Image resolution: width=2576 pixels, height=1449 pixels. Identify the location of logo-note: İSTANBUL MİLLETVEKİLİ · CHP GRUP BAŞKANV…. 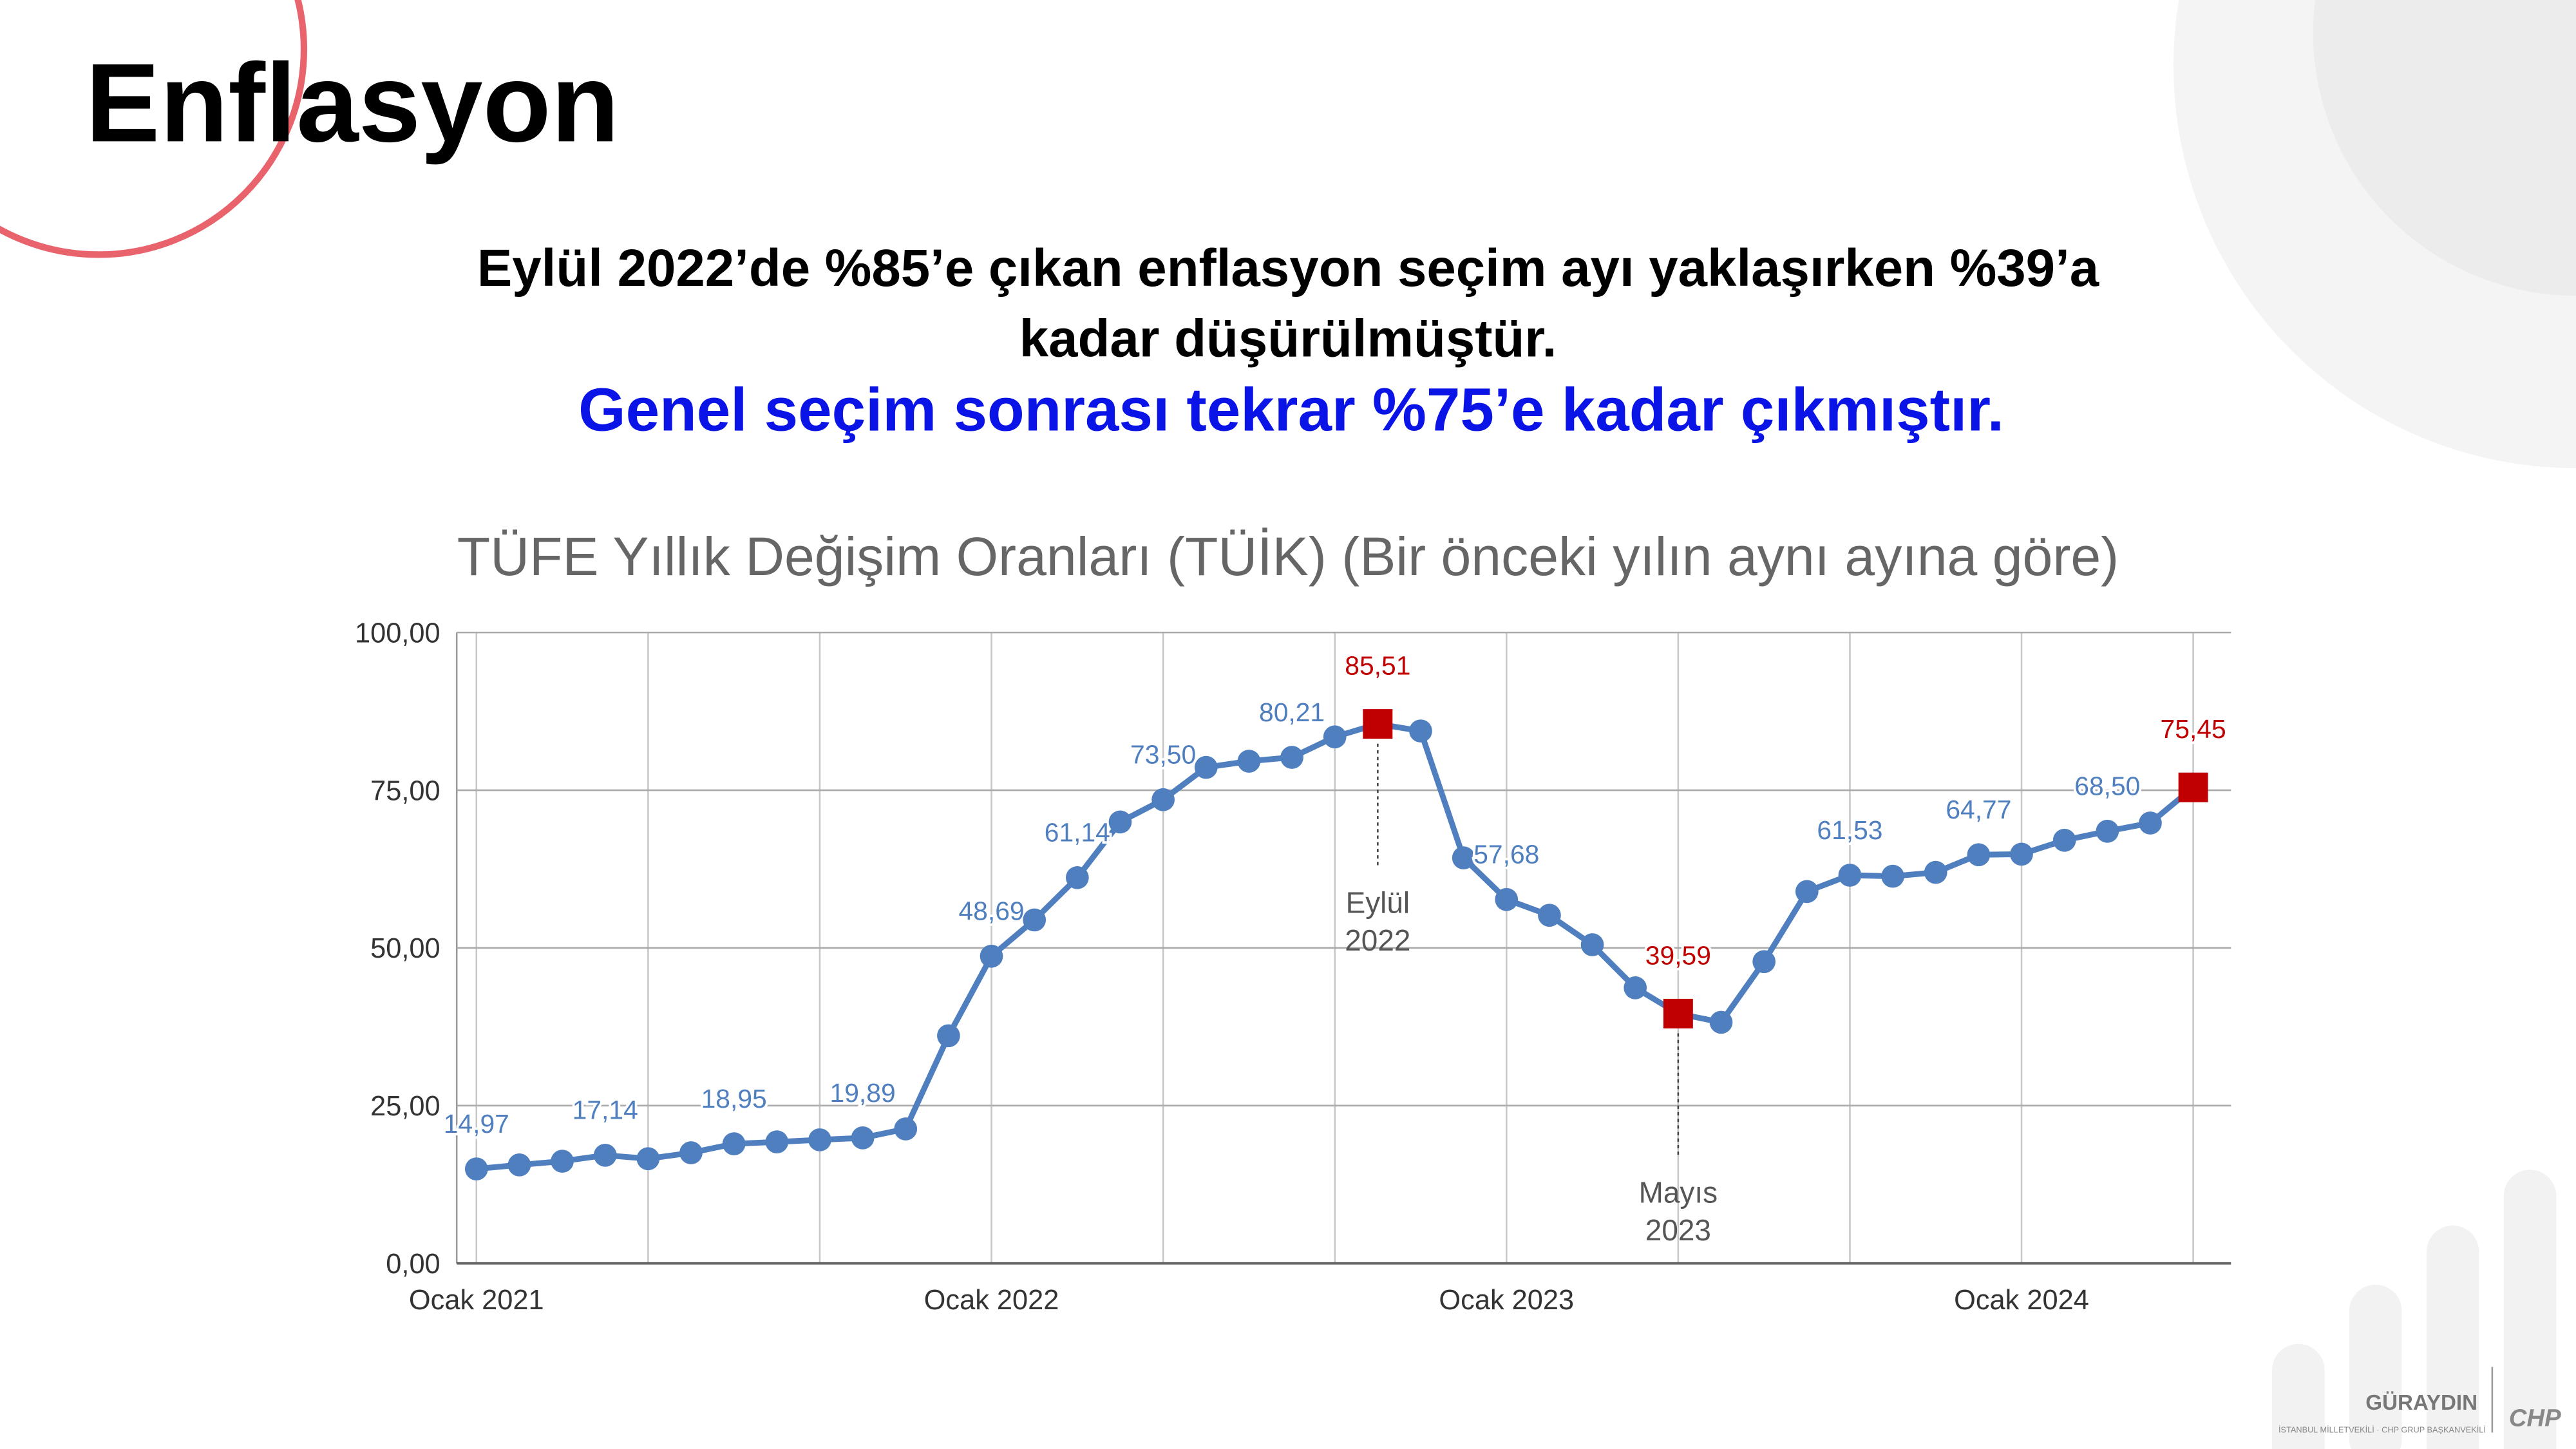
(2382, 1430).